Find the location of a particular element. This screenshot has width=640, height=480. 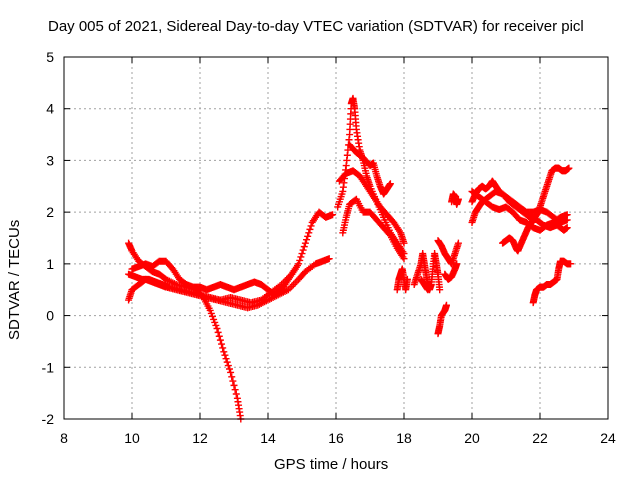

series-track-n is located at coordinates (451, 271).